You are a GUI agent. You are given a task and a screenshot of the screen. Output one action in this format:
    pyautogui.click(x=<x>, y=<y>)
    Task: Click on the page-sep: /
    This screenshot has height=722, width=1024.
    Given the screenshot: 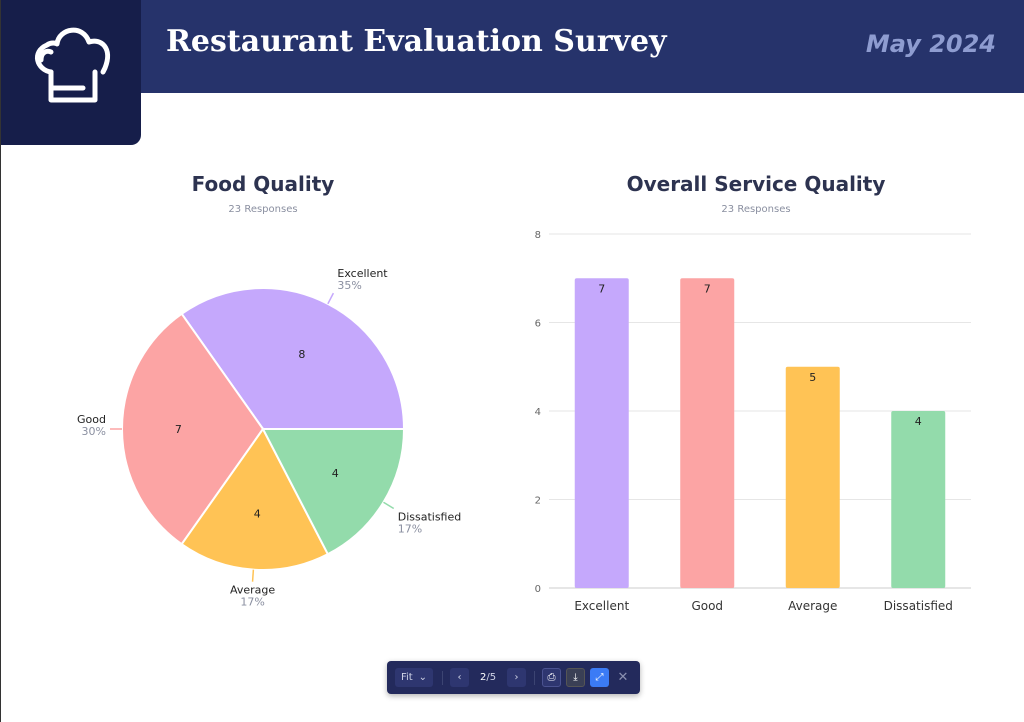 What is the action you would take?
    pyautogui.click(x=488, y=677)
    